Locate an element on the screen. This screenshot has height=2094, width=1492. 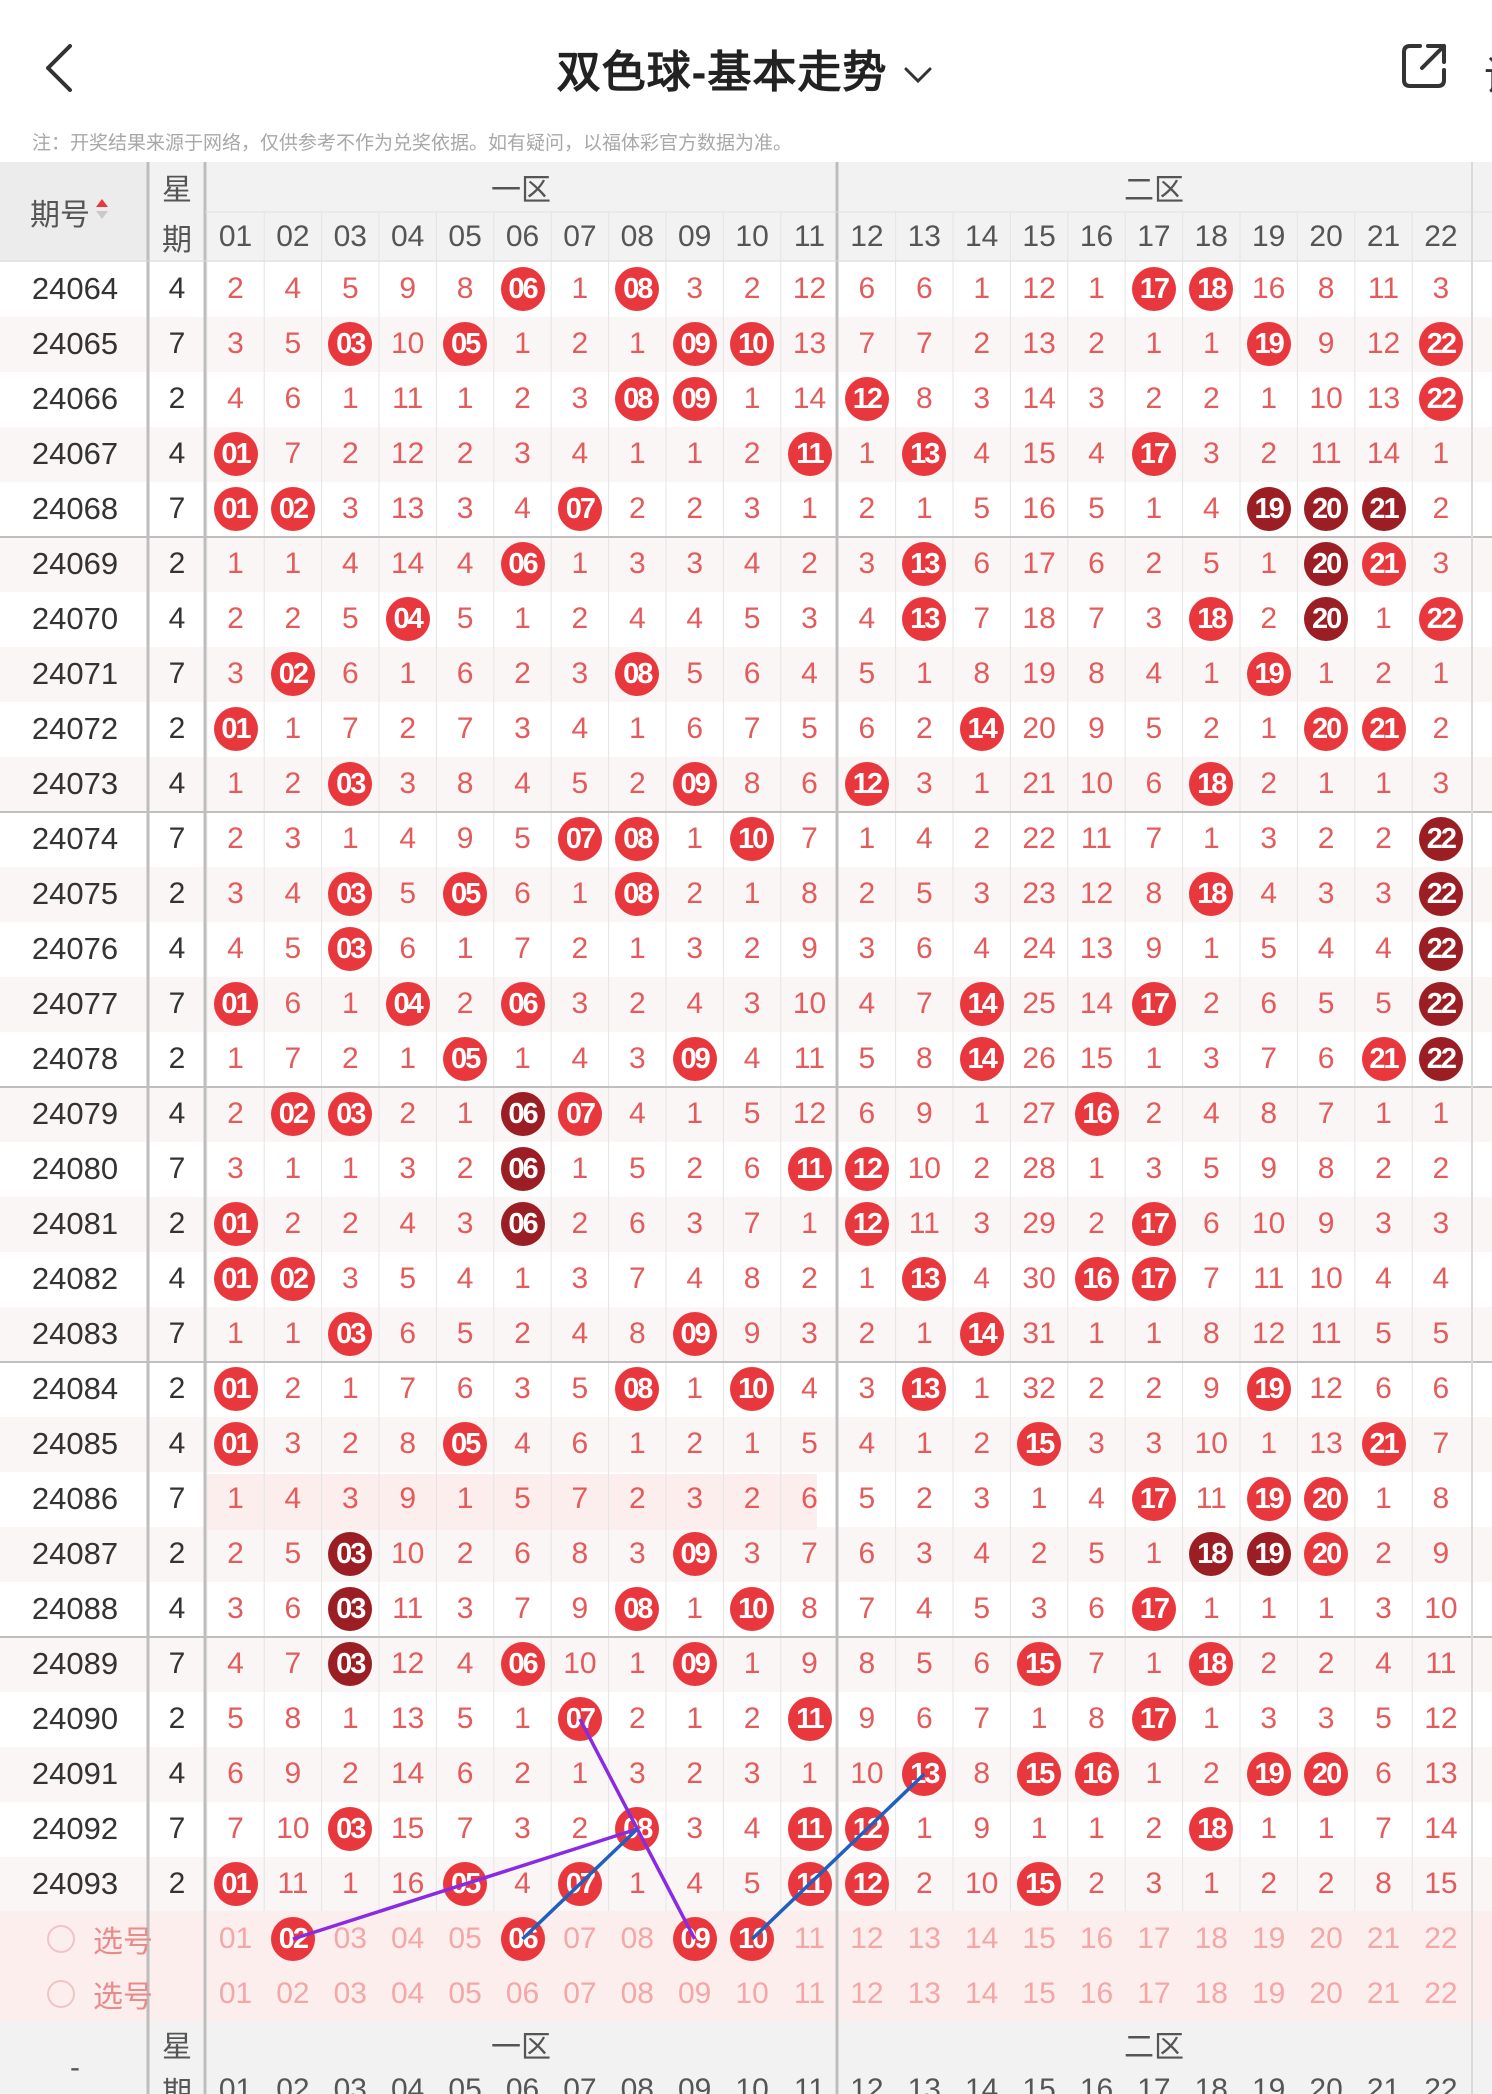
ball-01: 01 is located at coordinates (236, 1389).